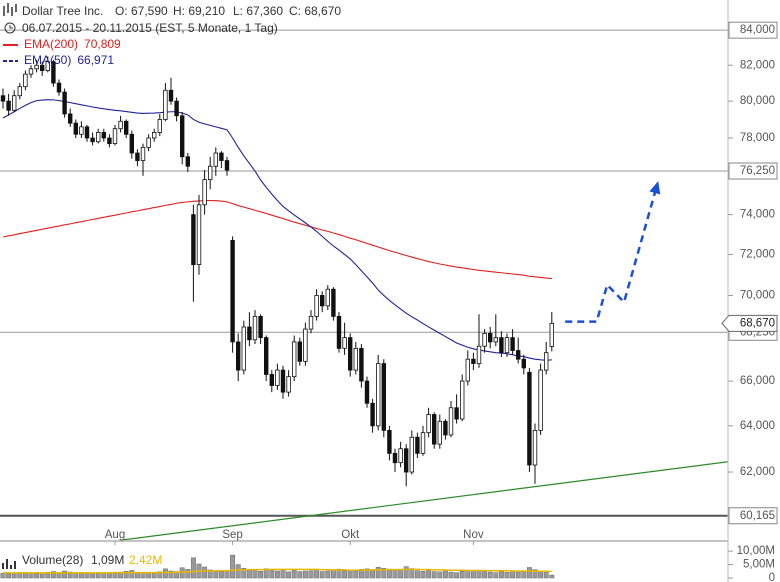 The width and height of the screenshot is (780, 582). What do you see at coordinates (277, 239) in the screenshot?
I see `ema-line` at bounding box center [277, 239].